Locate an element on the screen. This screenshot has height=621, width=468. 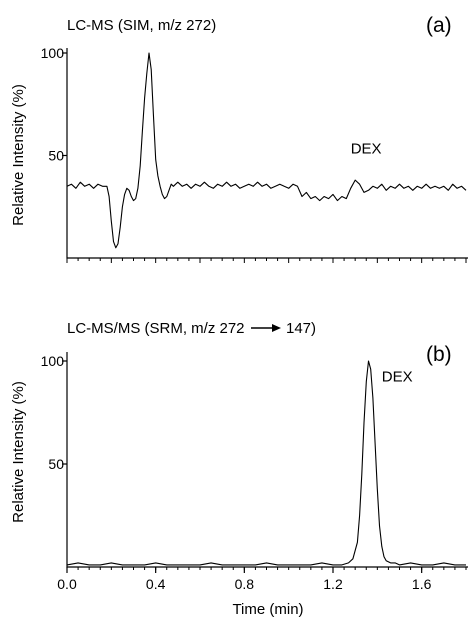
panel-b-annotation-dex: DEX is located at coordinates (397, 377).